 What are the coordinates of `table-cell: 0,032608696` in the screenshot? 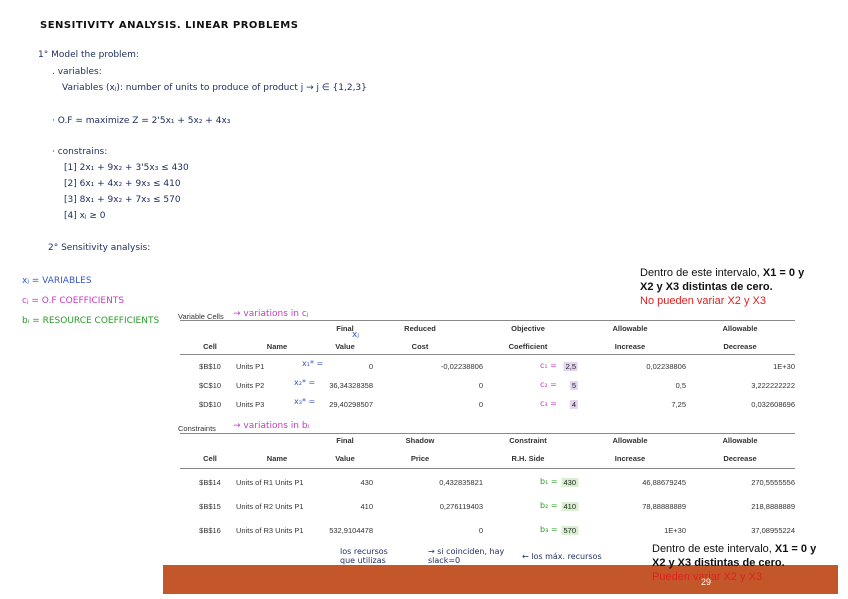 It's located at (773, 404).